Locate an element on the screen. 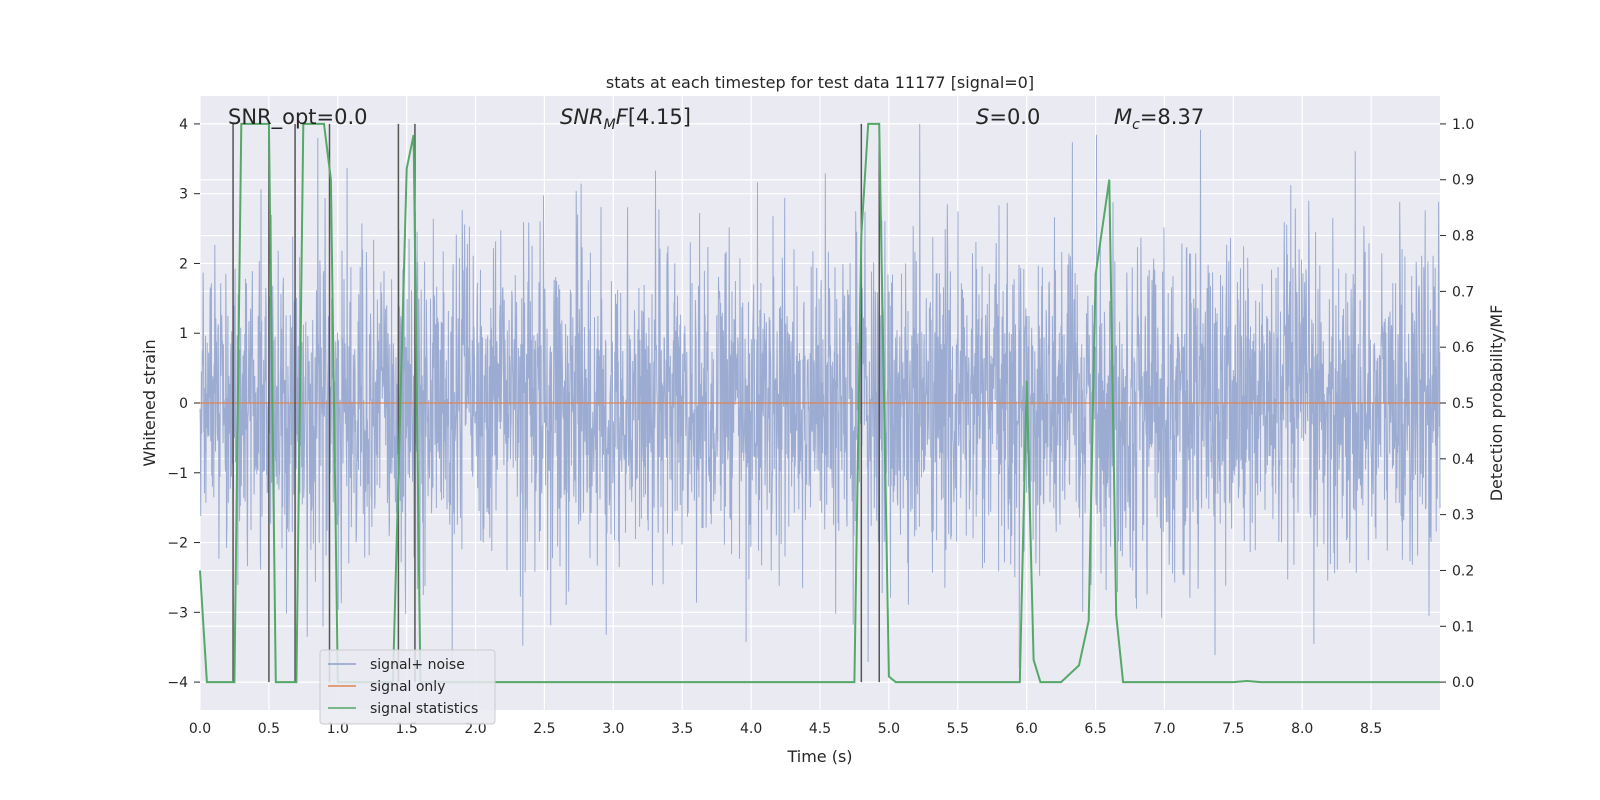  annotation-s: S=0.0 is located at coordinates (1008, 117).